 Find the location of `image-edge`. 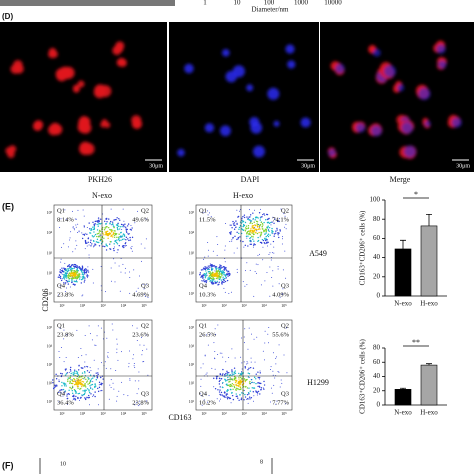

image-edge is located at coordinates (87, 3).